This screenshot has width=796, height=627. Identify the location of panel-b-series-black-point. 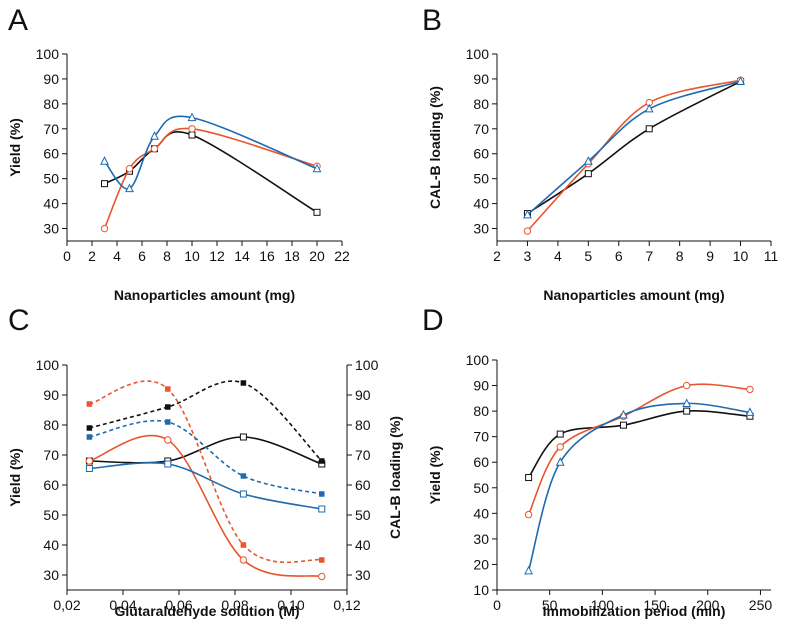
(649, 129).